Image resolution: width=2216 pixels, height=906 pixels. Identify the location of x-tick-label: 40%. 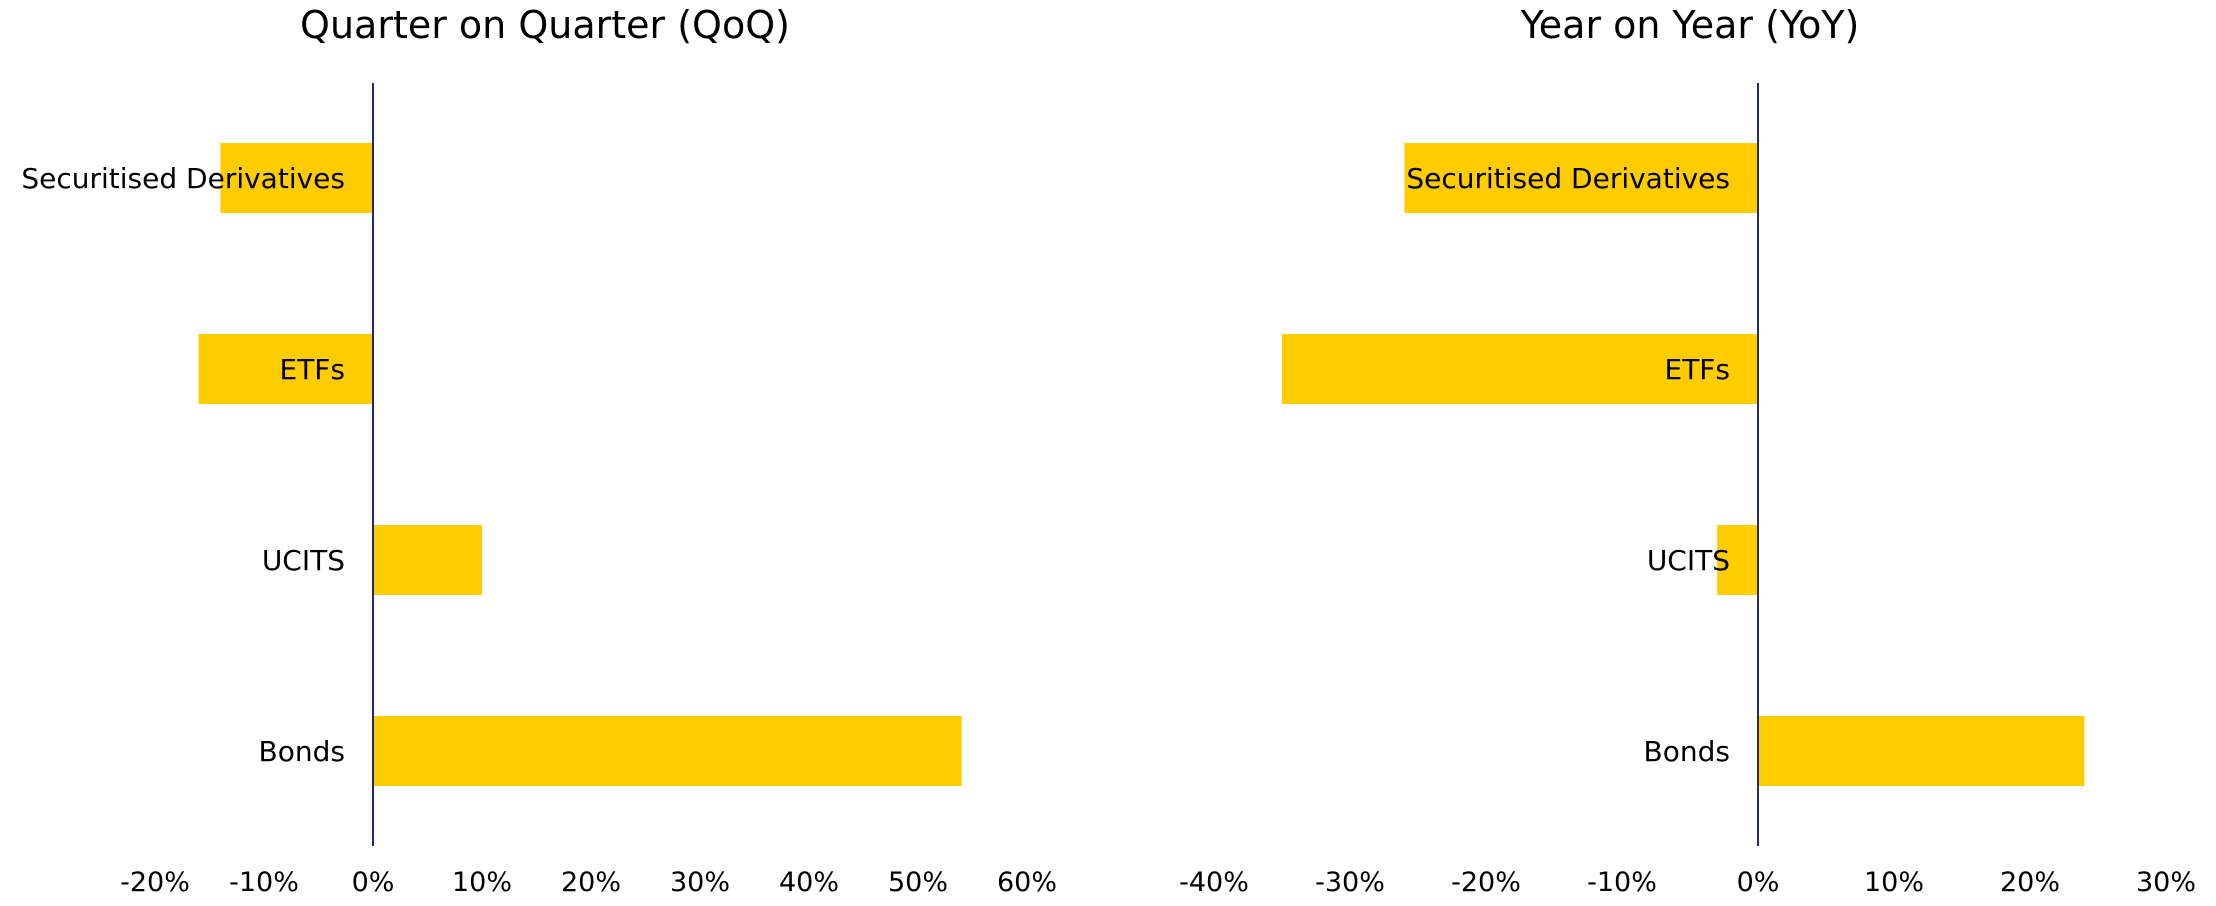
(809, 882).